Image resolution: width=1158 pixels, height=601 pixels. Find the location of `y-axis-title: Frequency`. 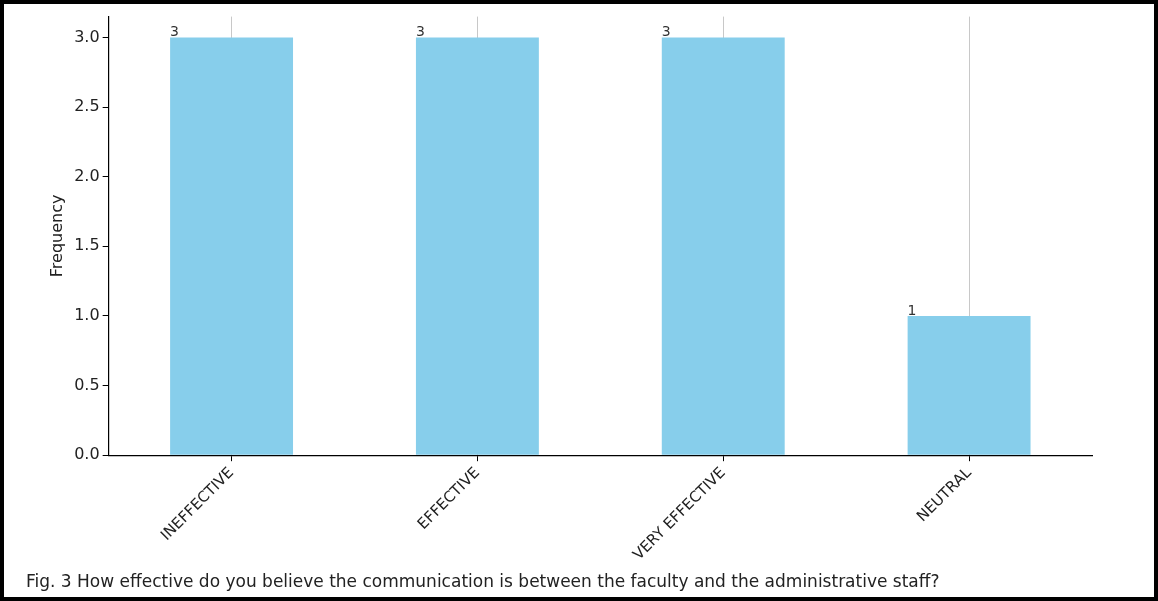

y-axis-title: Frequency is located at coordinates (56, 236).